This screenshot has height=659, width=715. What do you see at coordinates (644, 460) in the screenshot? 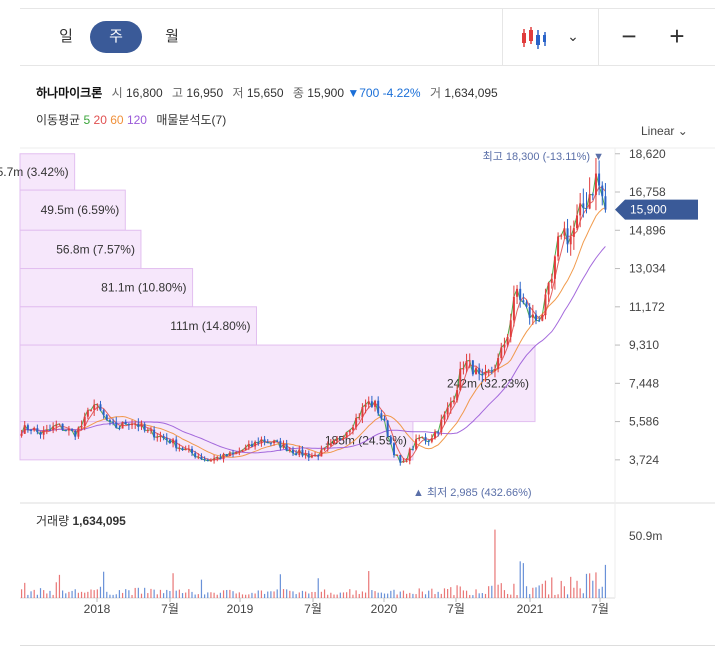
I see `price-tick-label: 3,724` at bounding box center [644, 460].